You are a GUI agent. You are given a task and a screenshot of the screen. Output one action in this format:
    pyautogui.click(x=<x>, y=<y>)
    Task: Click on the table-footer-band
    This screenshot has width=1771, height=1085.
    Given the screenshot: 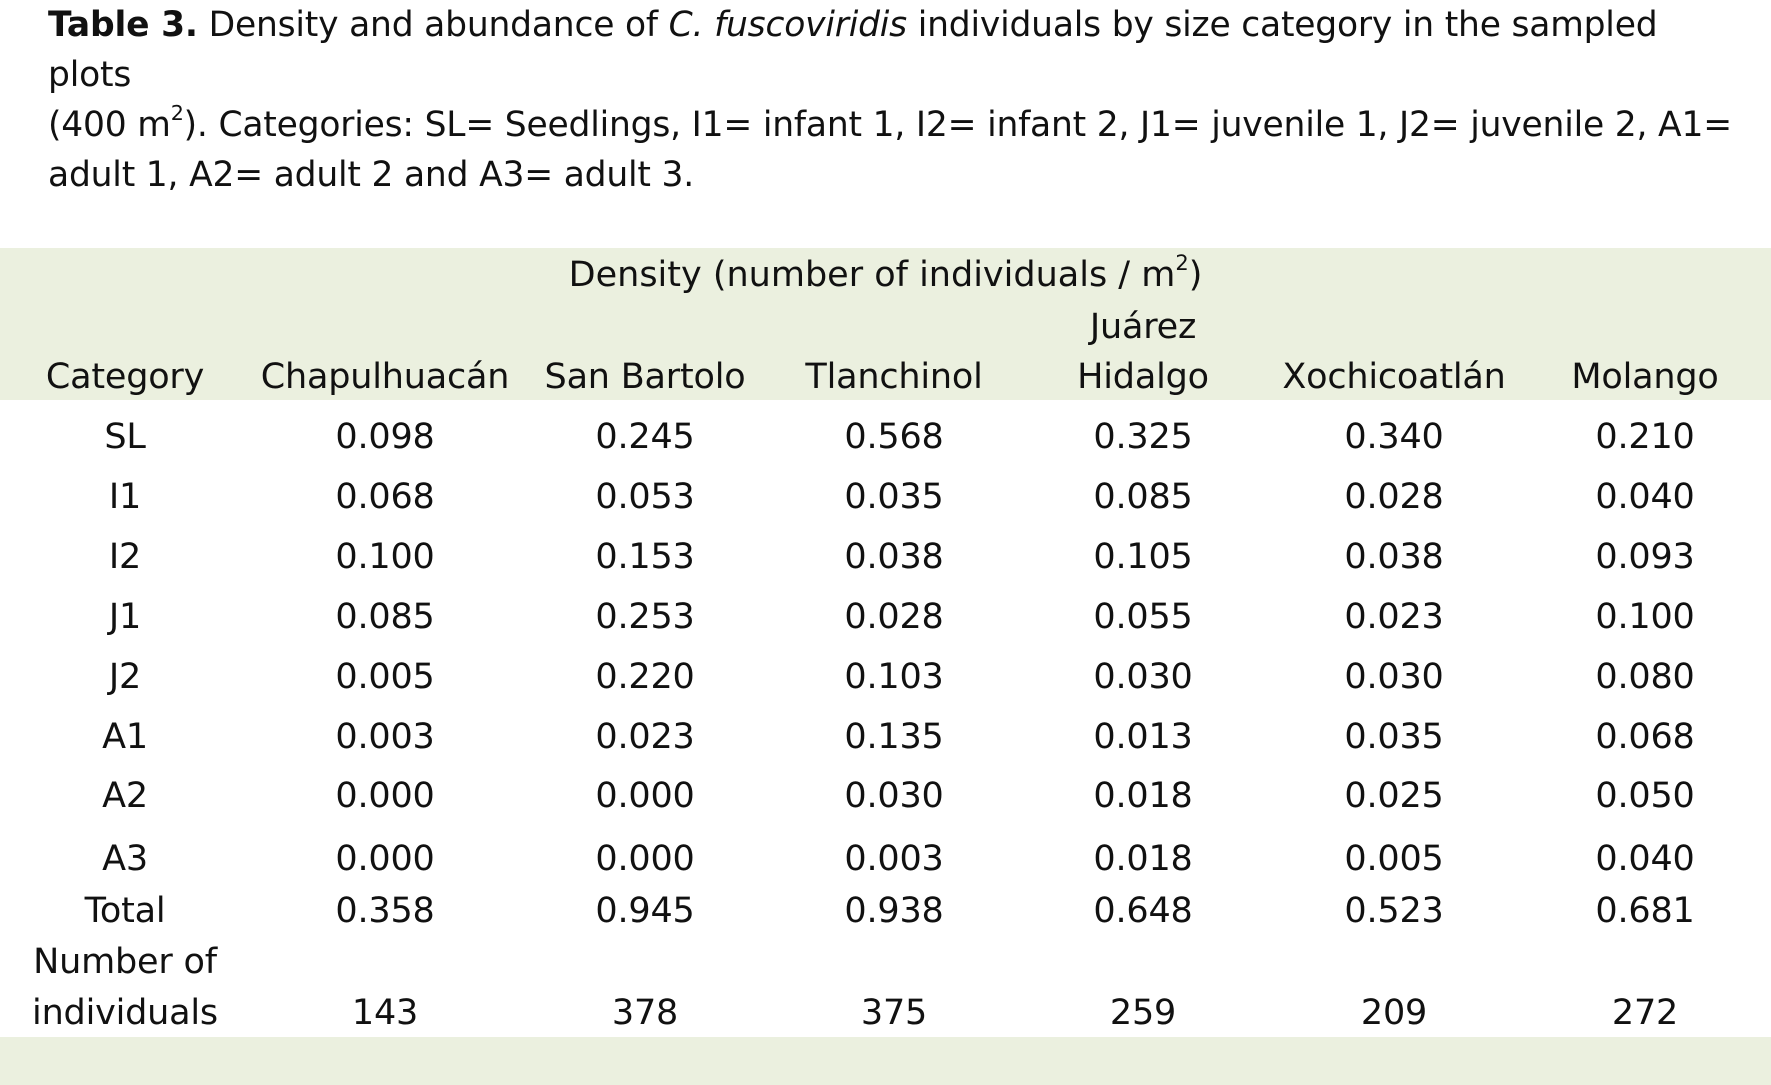 What is the action you would take?
    pyautogui.click(x=885, y=1061)
    